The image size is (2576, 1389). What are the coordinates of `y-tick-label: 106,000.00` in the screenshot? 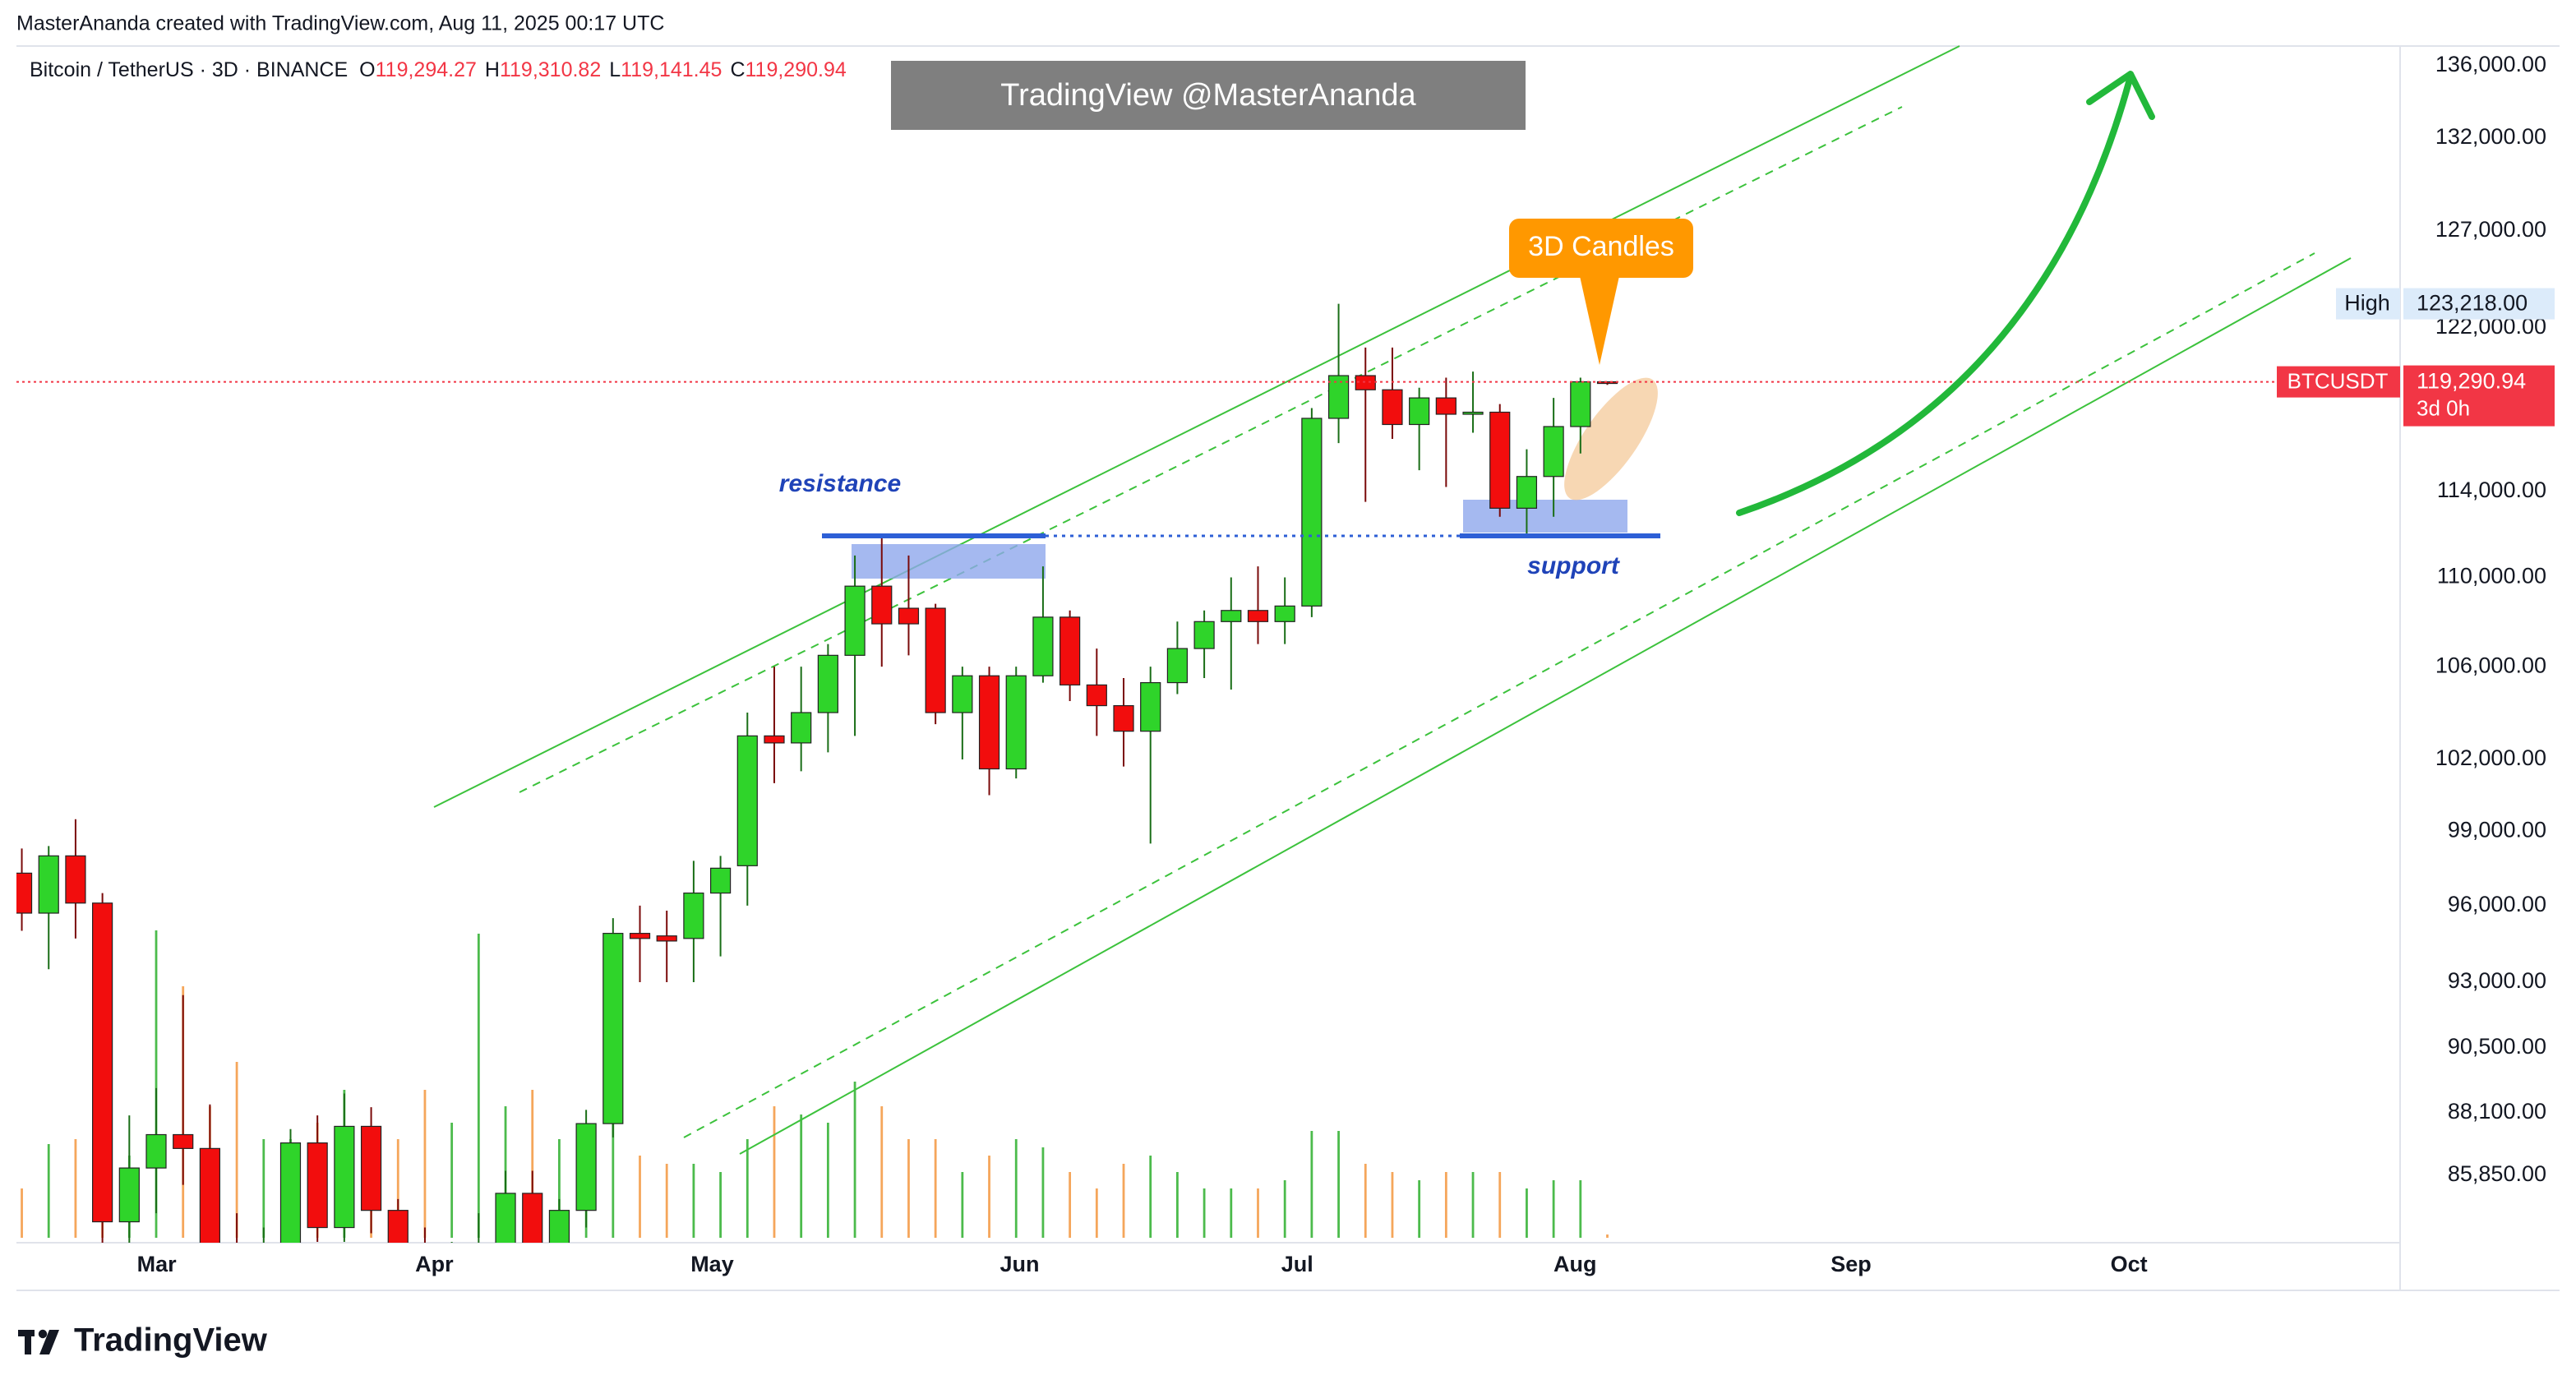 It's located at (2490, 665).